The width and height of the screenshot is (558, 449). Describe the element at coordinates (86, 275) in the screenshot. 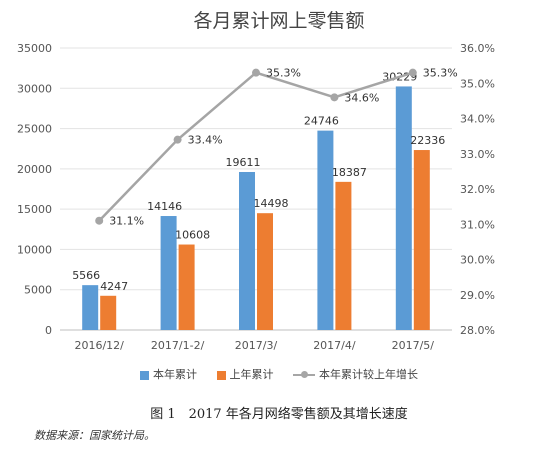

I see `bar-value-label: 5566` at that location.